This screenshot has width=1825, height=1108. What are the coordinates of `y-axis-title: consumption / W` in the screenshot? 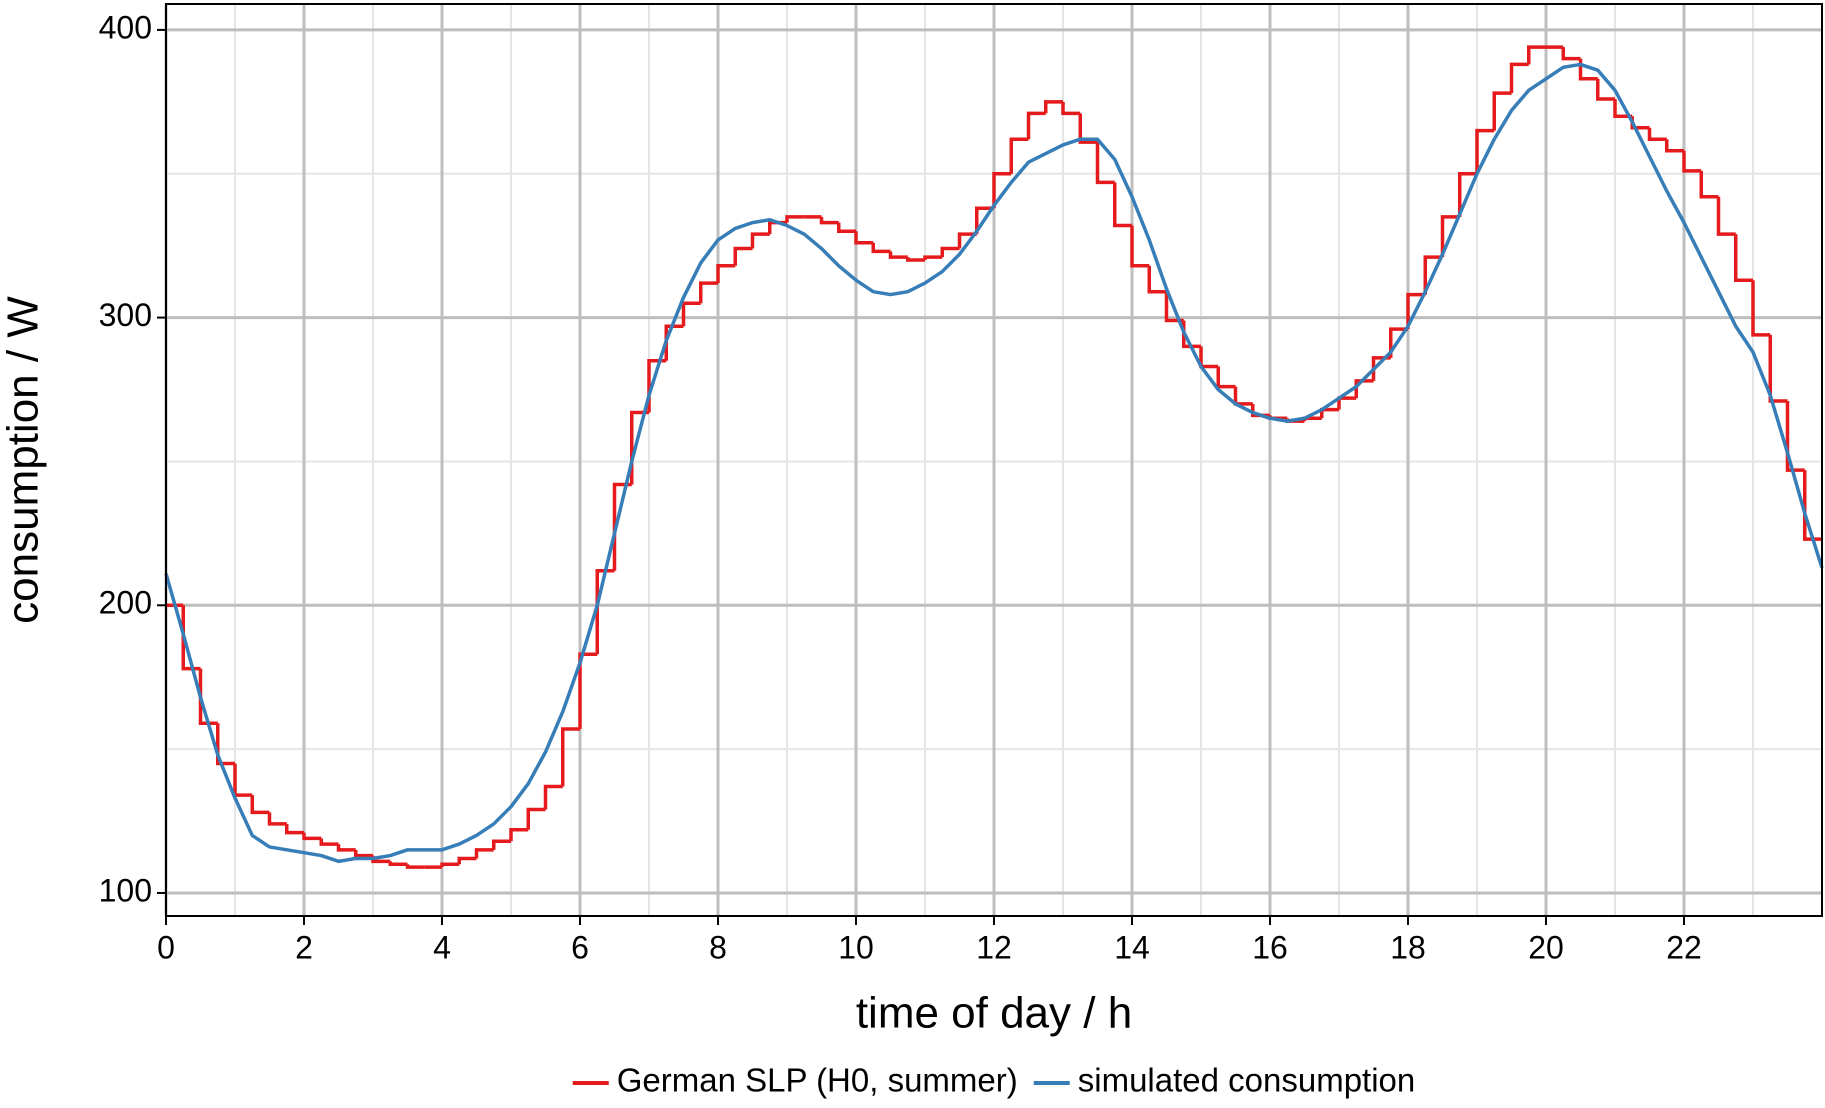 It's located at (24, 460).